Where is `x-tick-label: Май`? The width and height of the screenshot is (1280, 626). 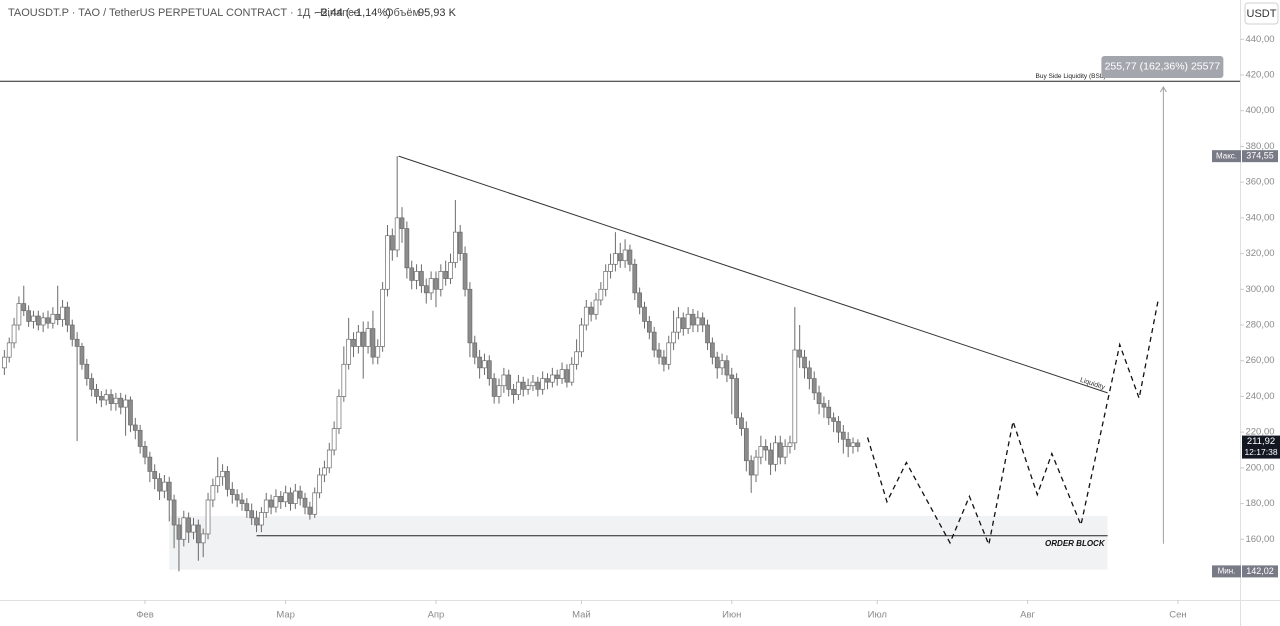 x-tick-label: Май is located at coordinates (581, 615).